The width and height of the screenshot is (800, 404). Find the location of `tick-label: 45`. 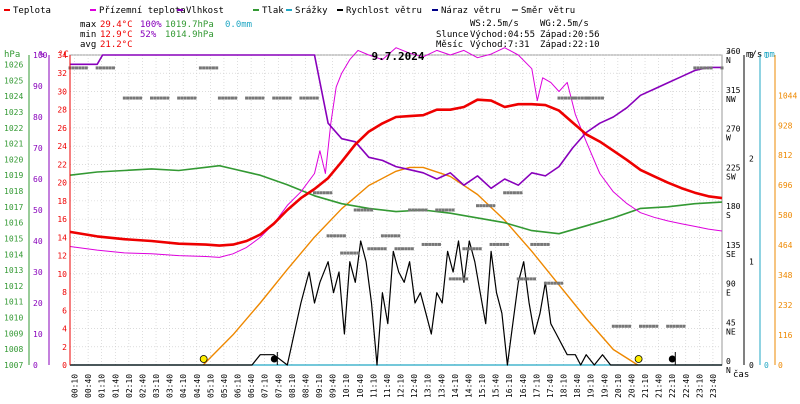

tick-label: 45 is located at coordinates (731, 322).